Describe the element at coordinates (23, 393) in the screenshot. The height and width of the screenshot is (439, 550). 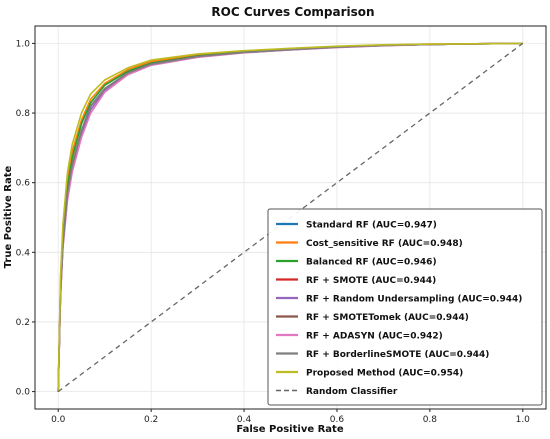
I see `y-tick-label: 0.0` at that location.